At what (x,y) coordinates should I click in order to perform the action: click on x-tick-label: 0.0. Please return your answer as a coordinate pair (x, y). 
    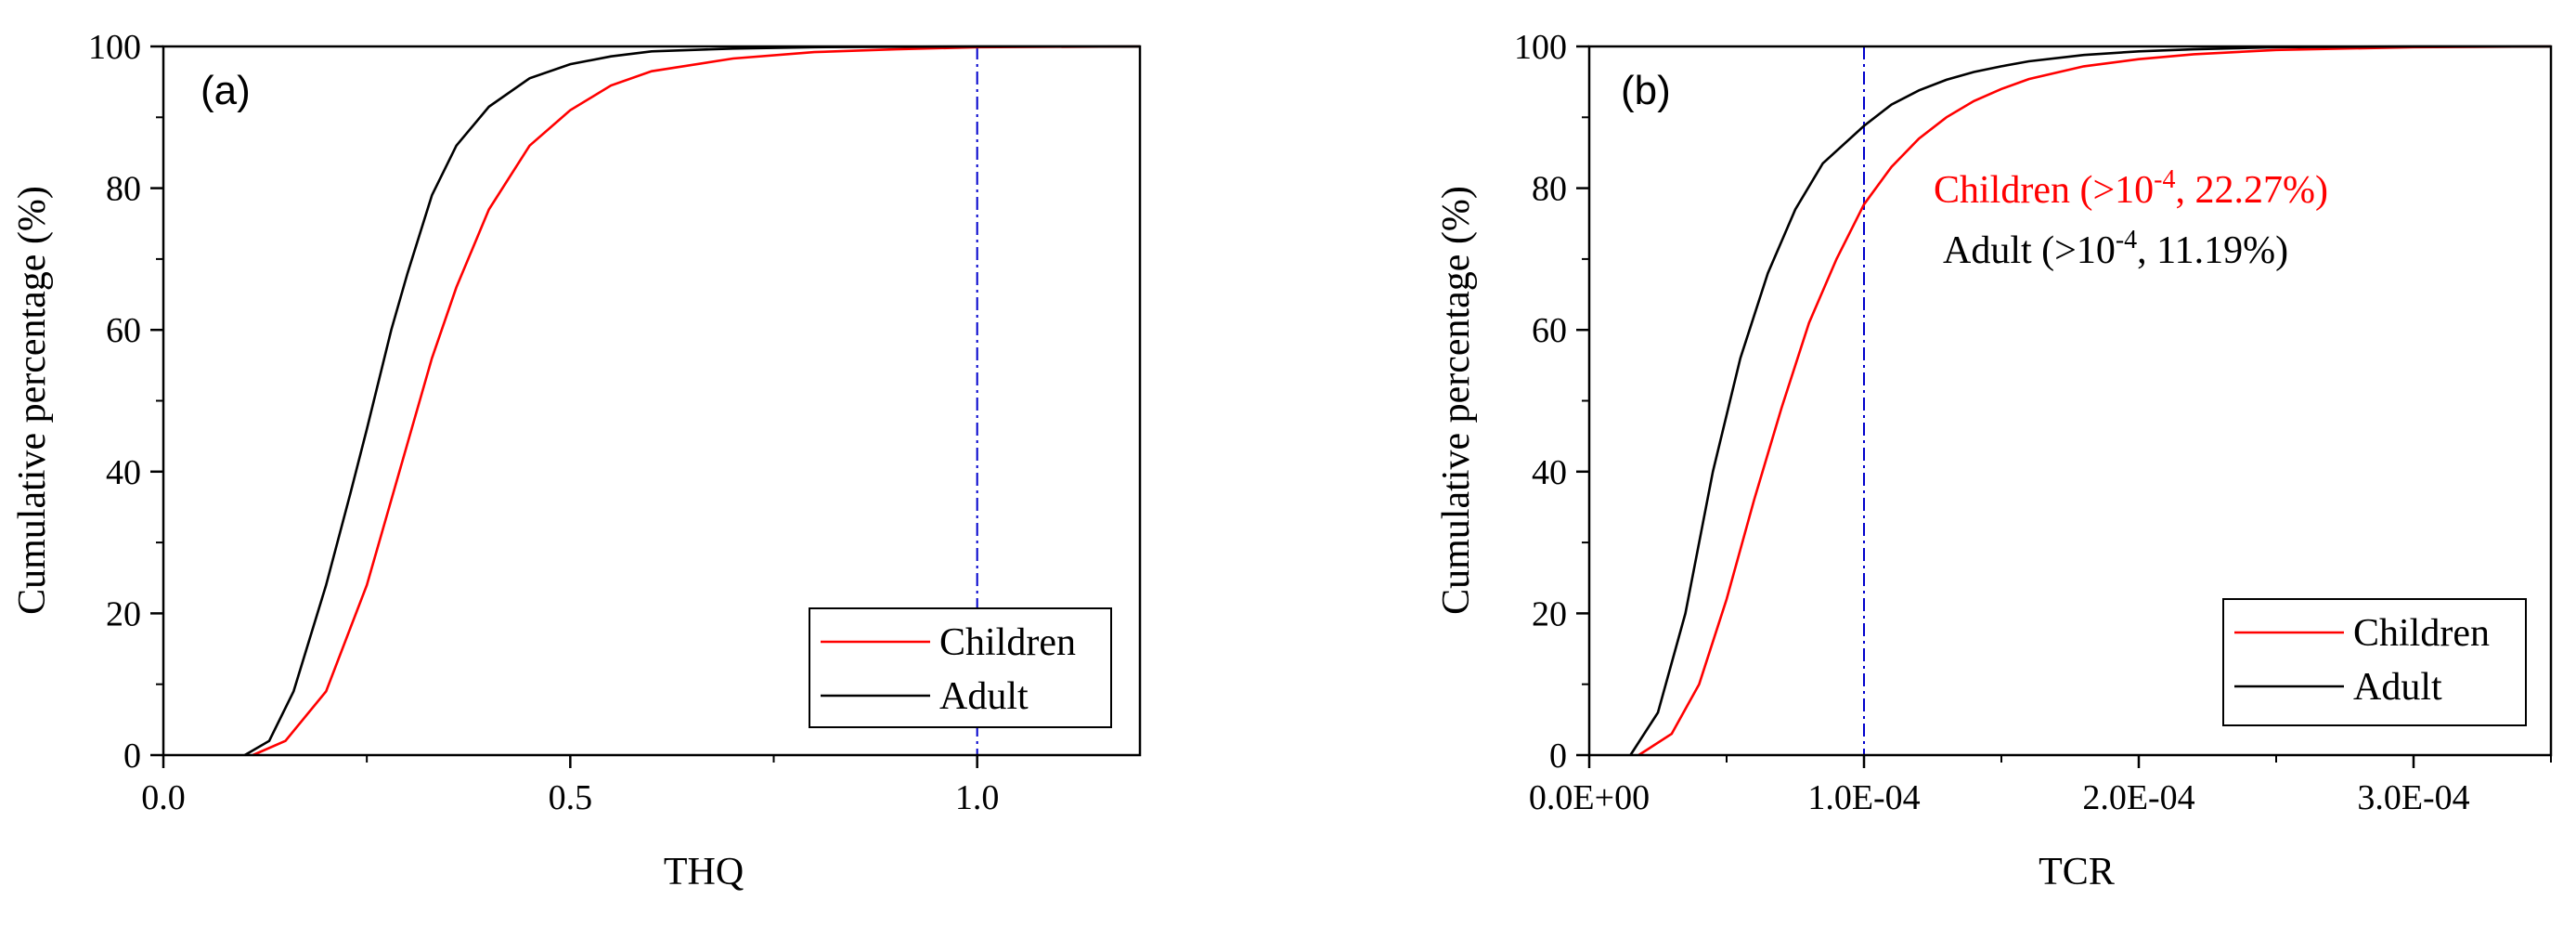
    Looking at the image, I should click on (163, 797).